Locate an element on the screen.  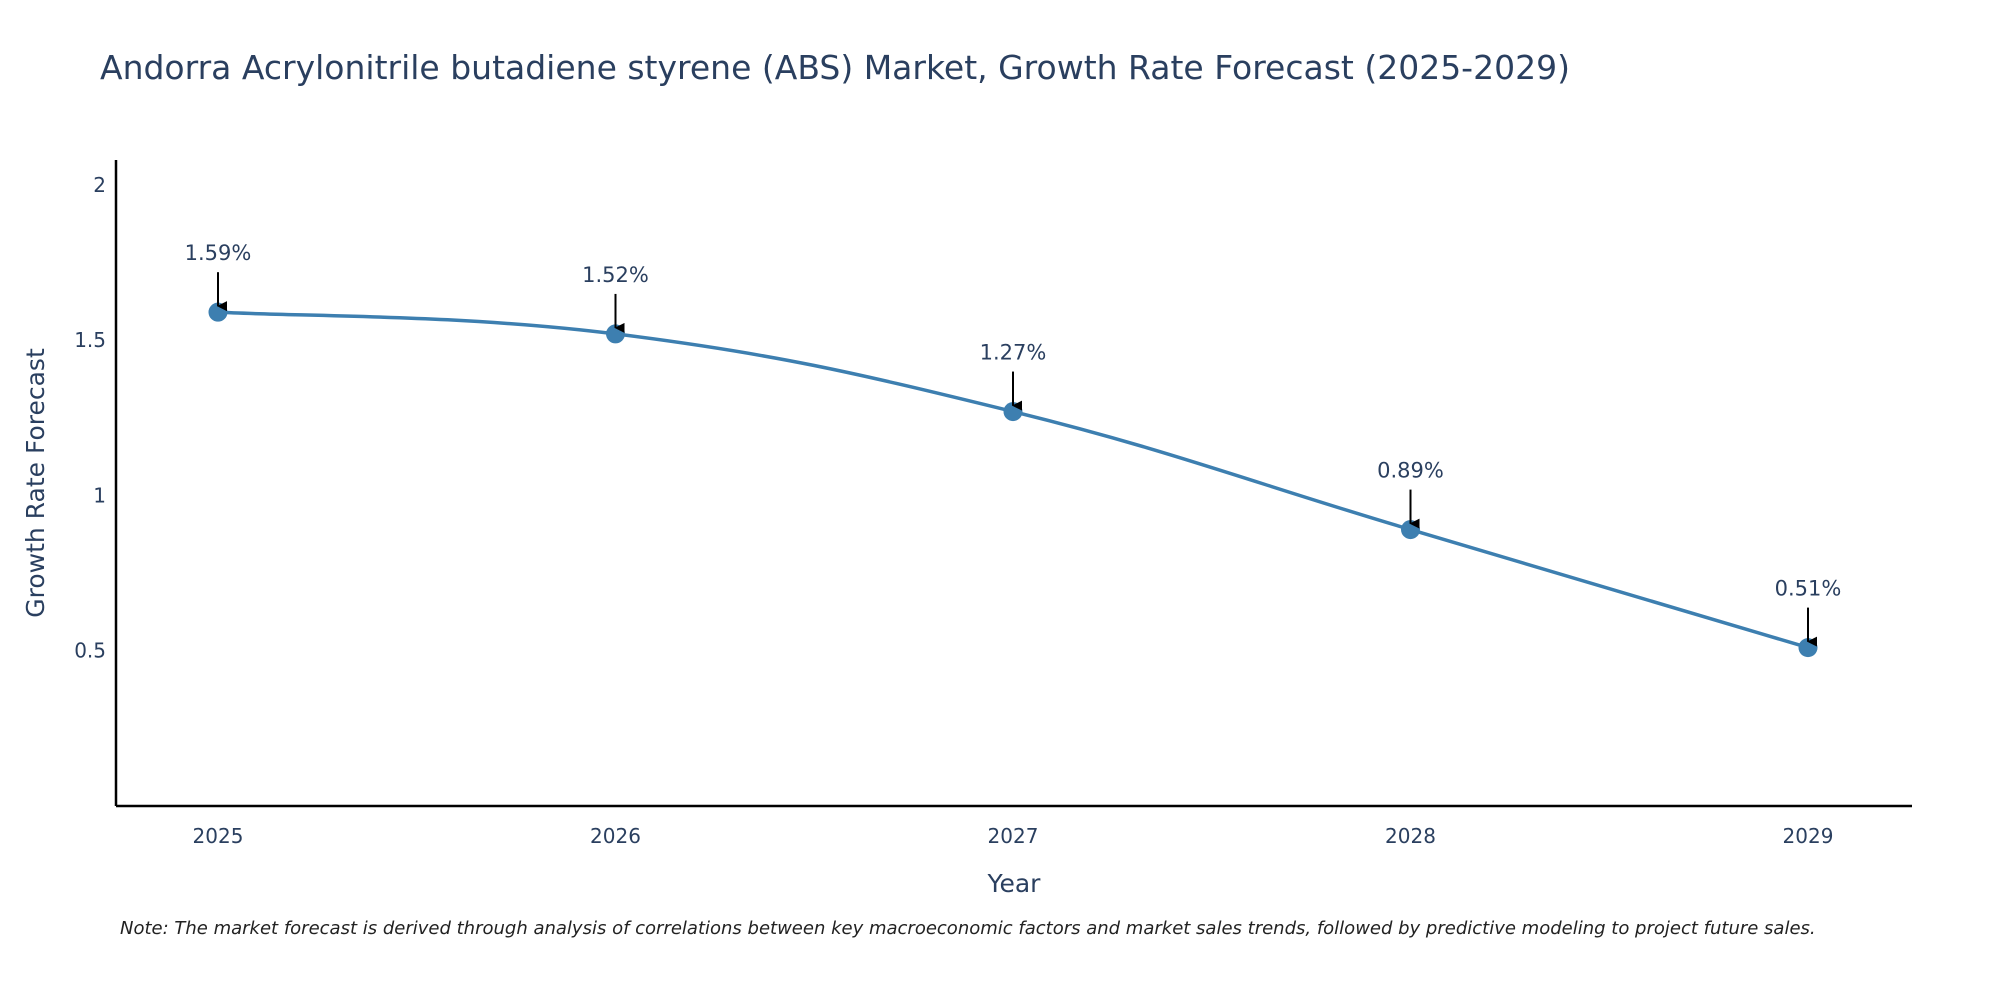
x-tick-label: 2029 is located at coordinates (1808, 836).